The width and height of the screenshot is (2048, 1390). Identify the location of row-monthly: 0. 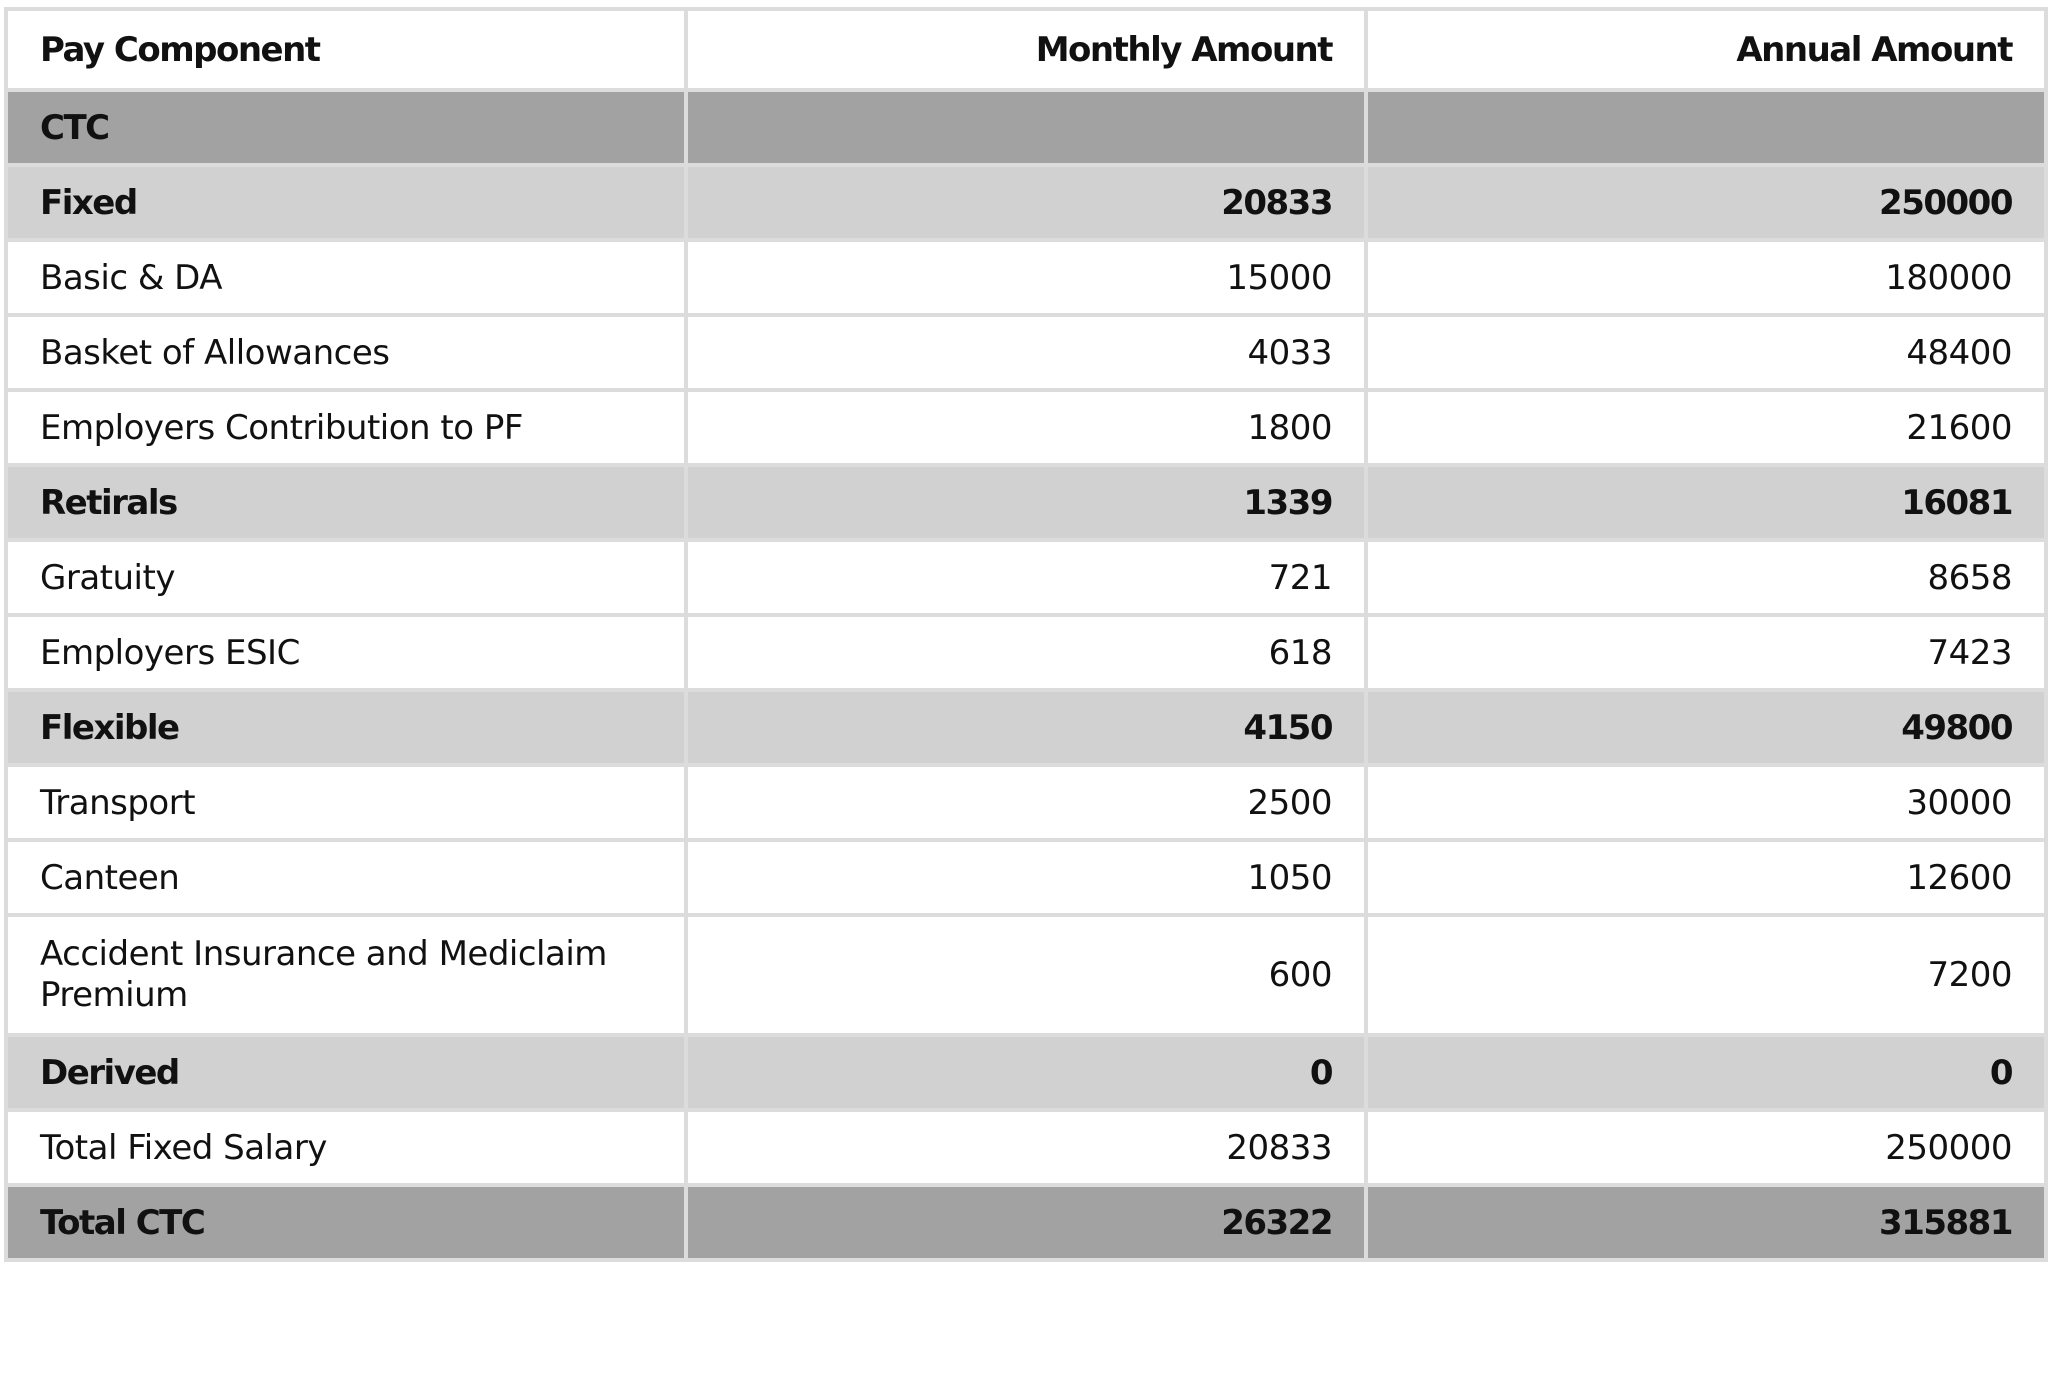
(1026, 1072).